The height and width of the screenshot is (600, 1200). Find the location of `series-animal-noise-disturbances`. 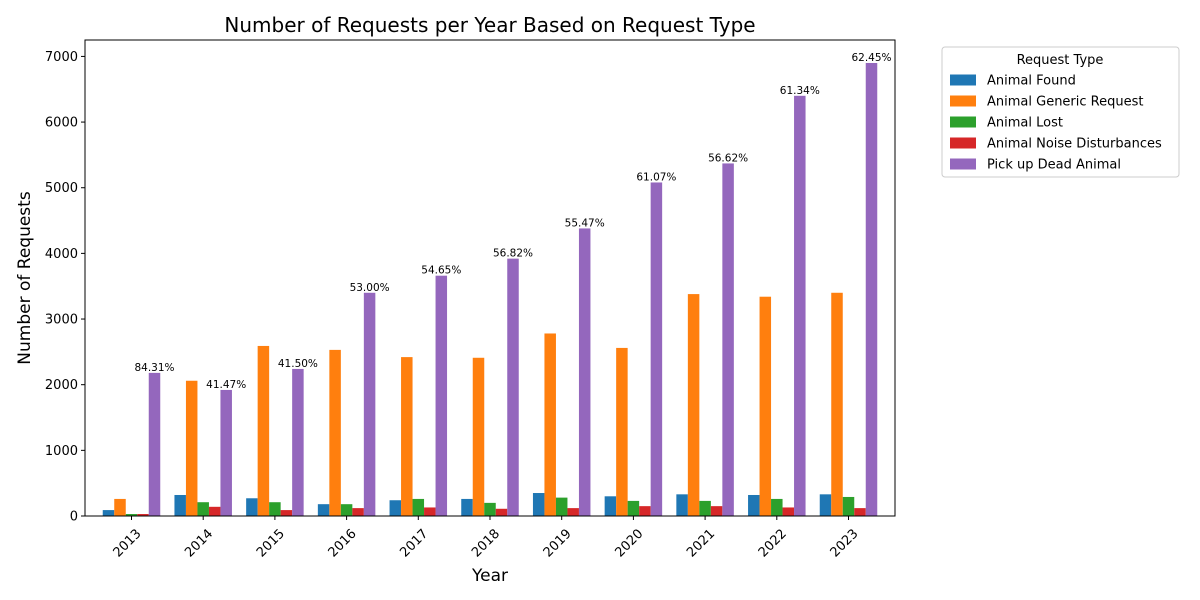

series-animal-noise-disturbances is located at coordinates (501, 511).